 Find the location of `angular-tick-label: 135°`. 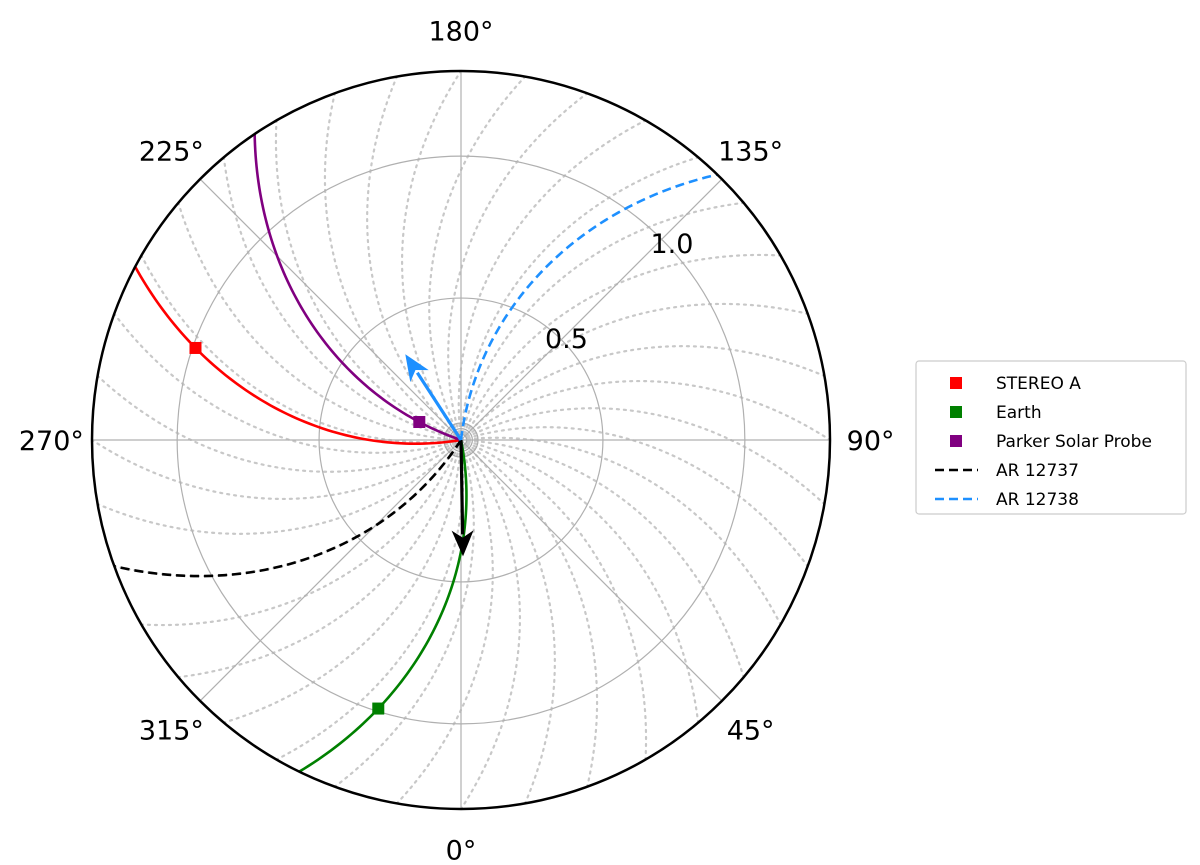

angular-tick-label: 135° is located at coordinates (750, 151).